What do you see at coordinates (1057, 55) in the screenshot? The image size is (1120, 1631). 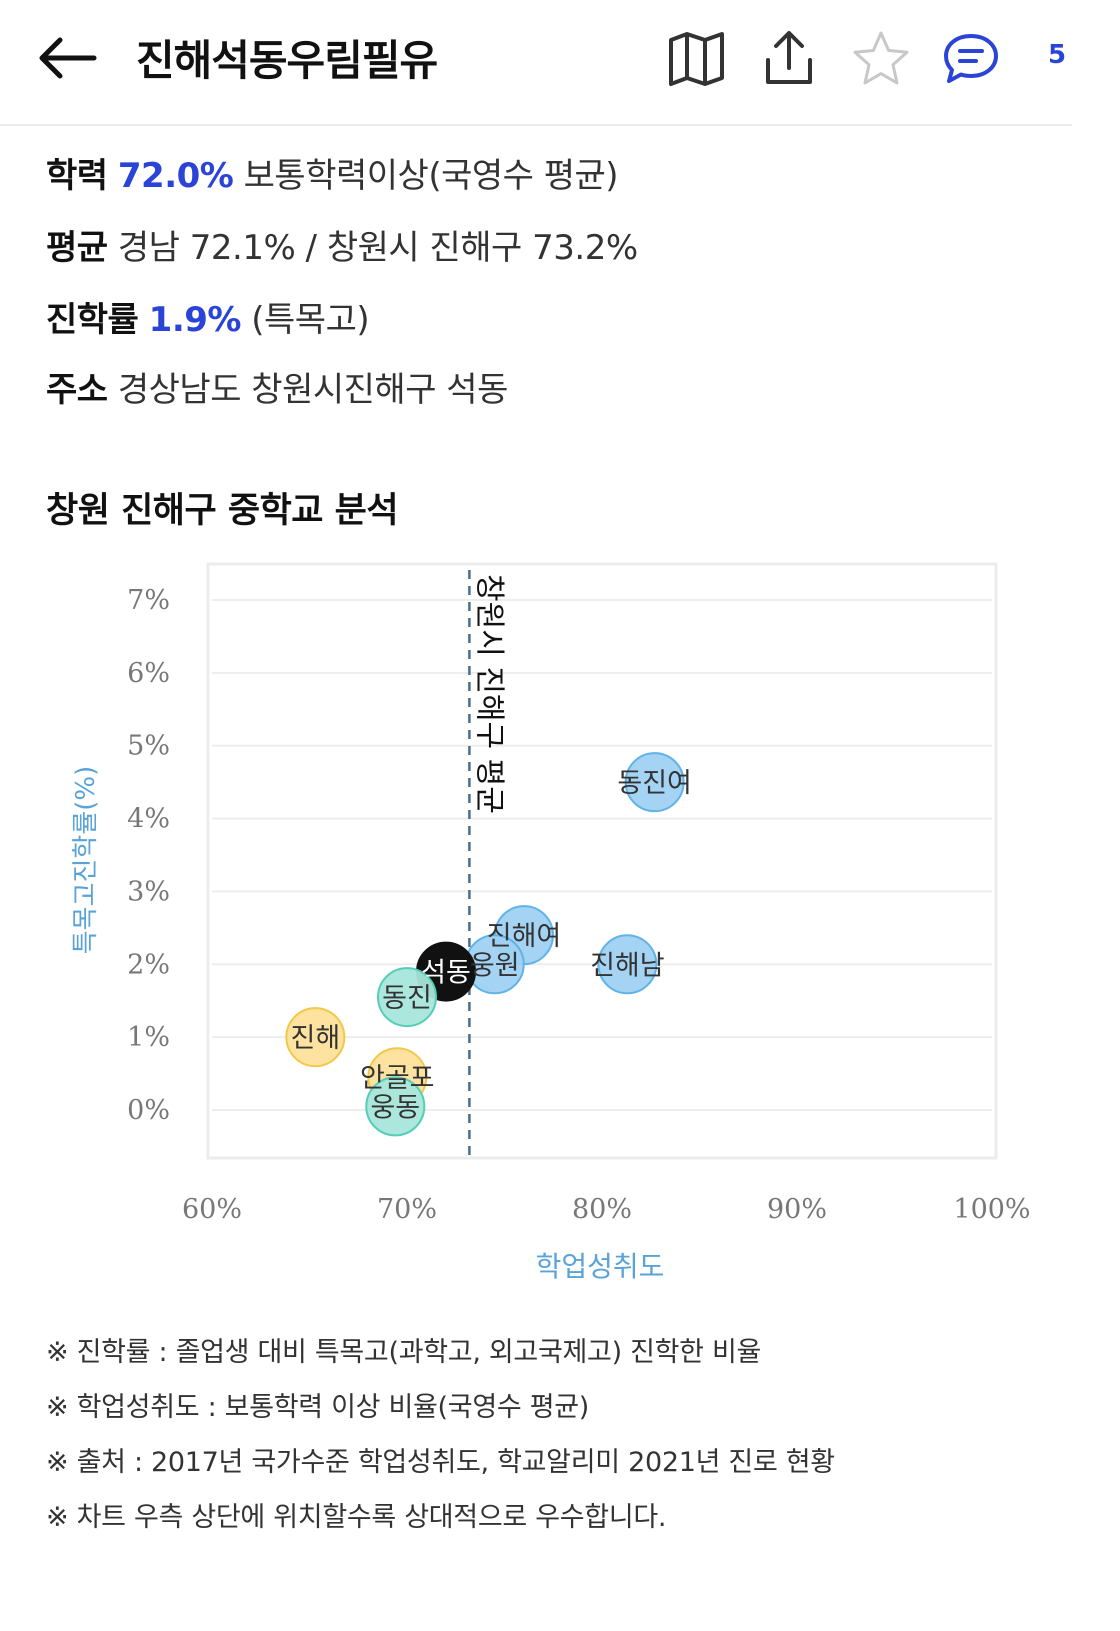 I see `comment-count: 5` at bounding box center [1057, 55].